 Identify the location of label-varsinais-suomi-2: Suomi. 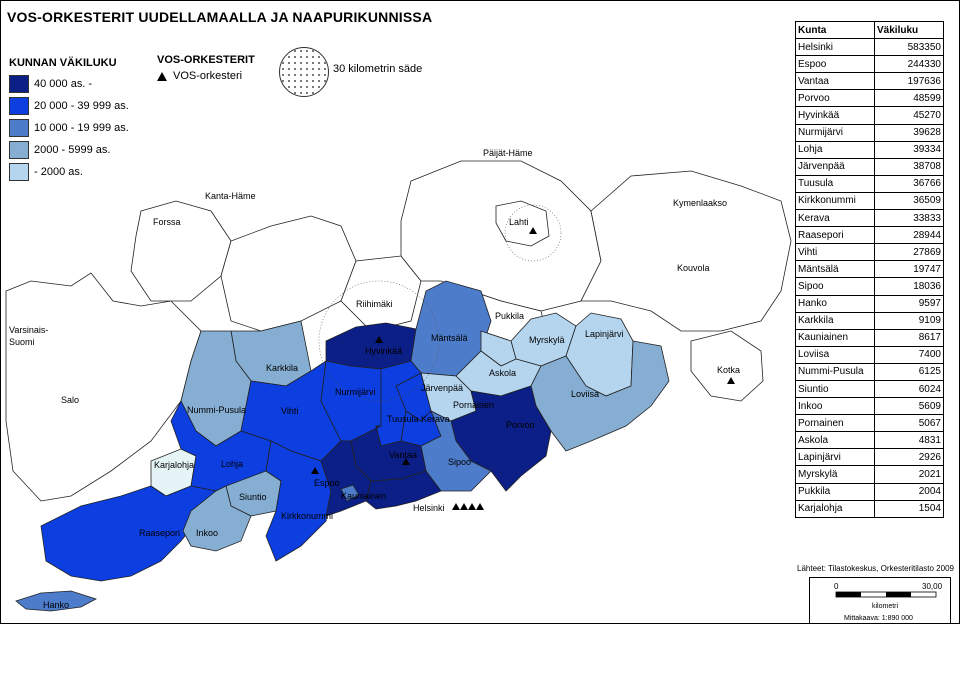
(22, 342).